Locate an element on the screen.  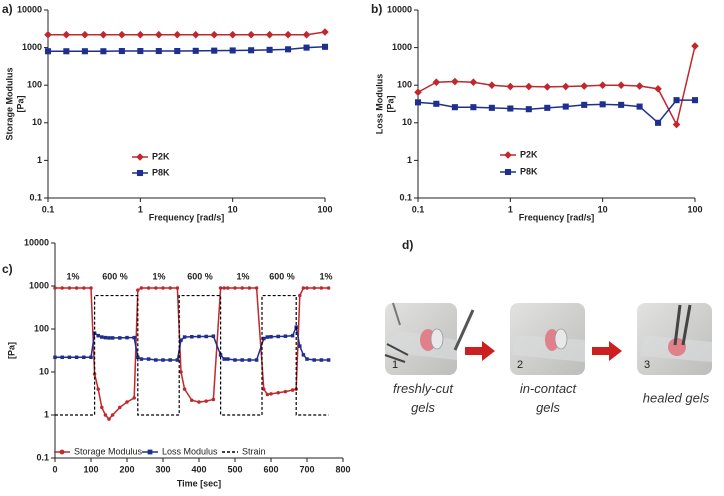
panel-label: a) is located at coordinates (7, 9).